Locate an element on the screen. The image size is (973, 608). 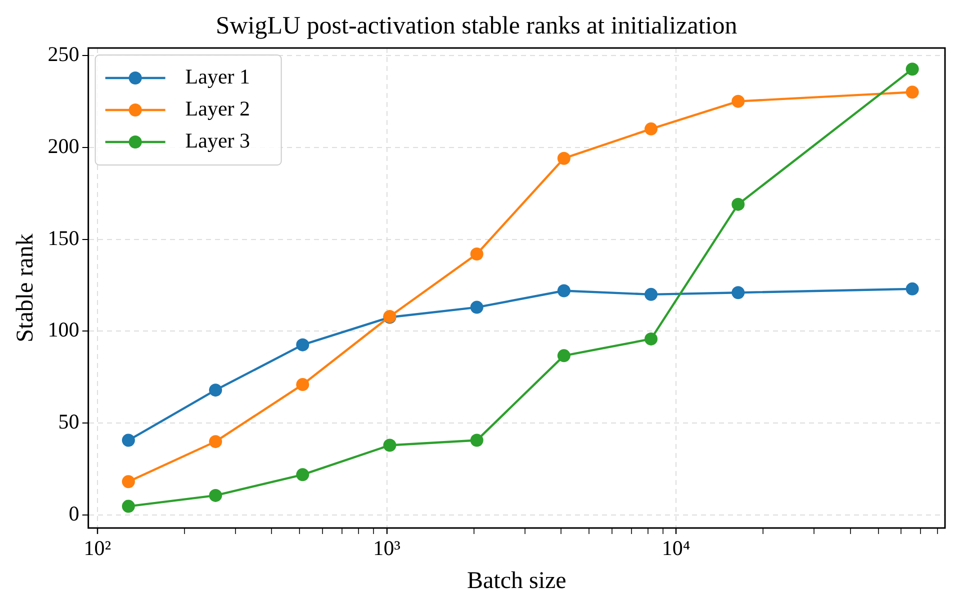
y-tick-label: 50 is located at coordinates (69, 422).